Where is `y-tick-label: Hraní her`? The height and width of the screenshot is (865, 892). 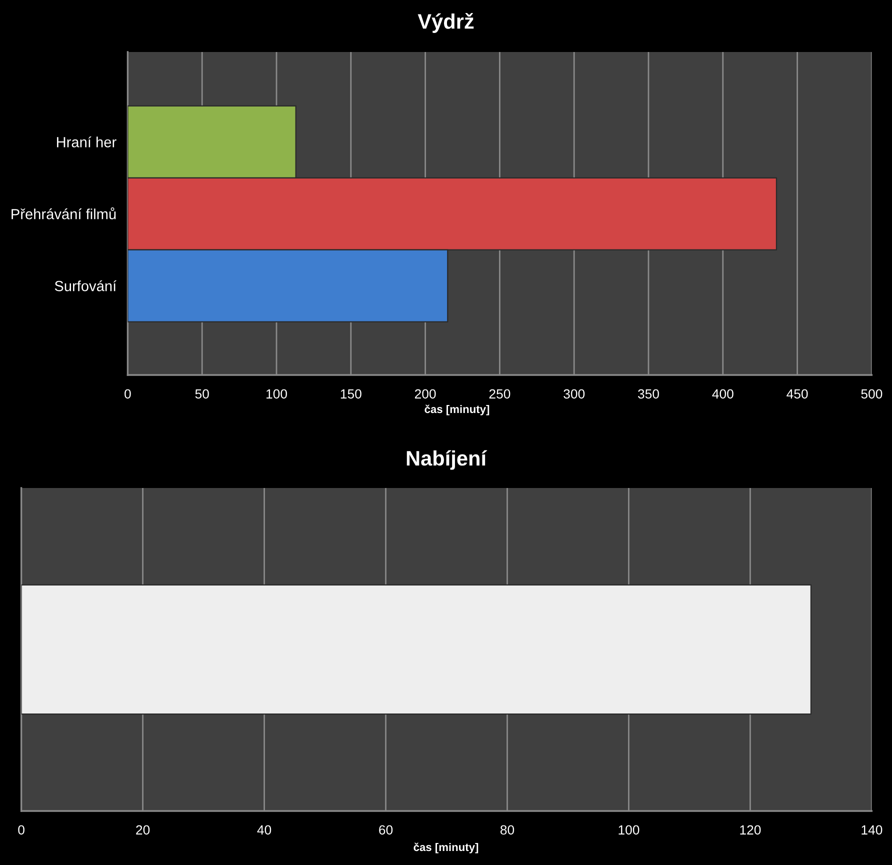
y-tick-label: Hraní her is located at coordinates (86, 142).